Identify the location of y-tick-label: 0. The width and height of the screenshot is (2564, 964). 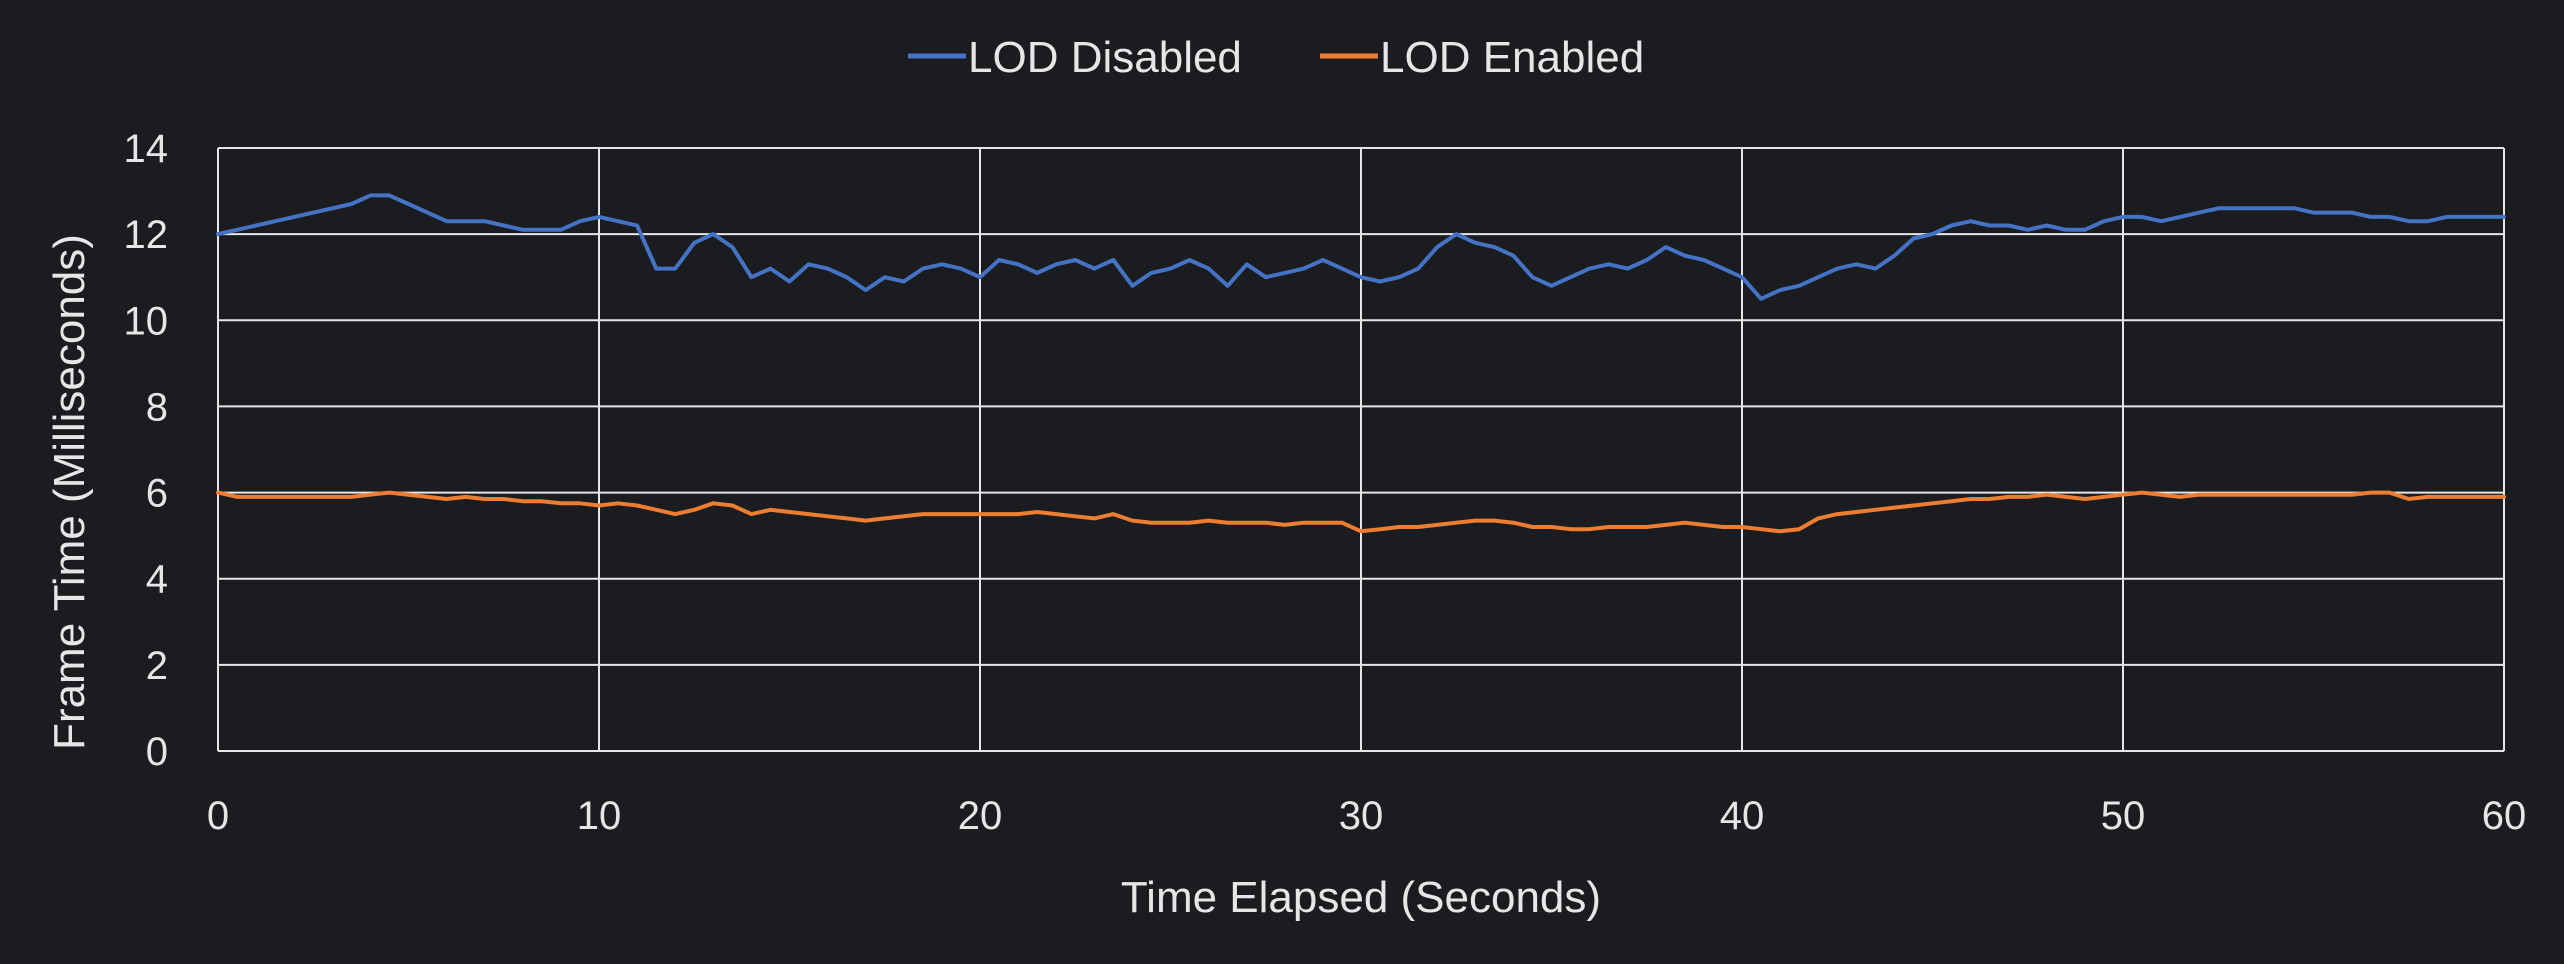
(157, 752).